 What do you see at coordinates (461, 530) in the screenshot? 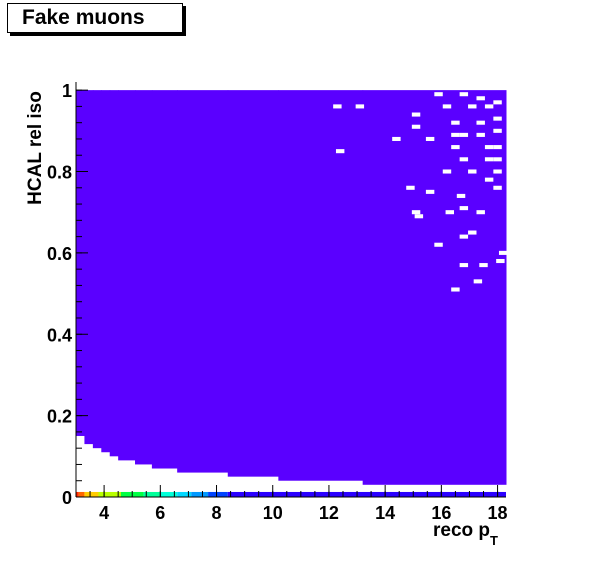
I see `x-axis-title-main: reco p` at bounding box center [461, 530].